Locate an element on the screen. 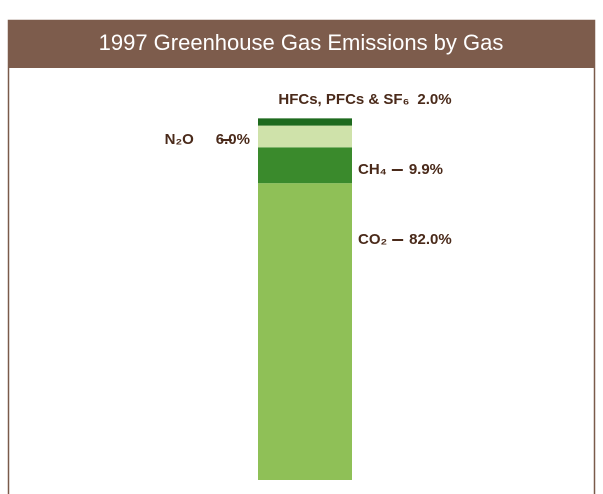 Image resolution: width=603 pixels, height=494 pixels. segment-label: HFCs, PFCs & SF₆ 2.0% is located at coordinates (364, 99).